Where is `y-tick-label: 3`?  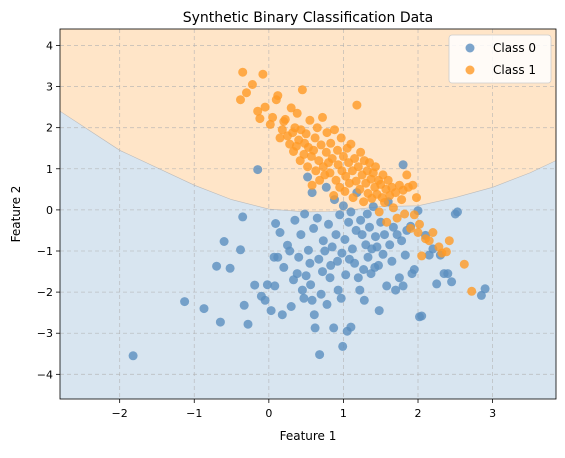
y-tick-label: 3 is located at coordinates (49, 87).